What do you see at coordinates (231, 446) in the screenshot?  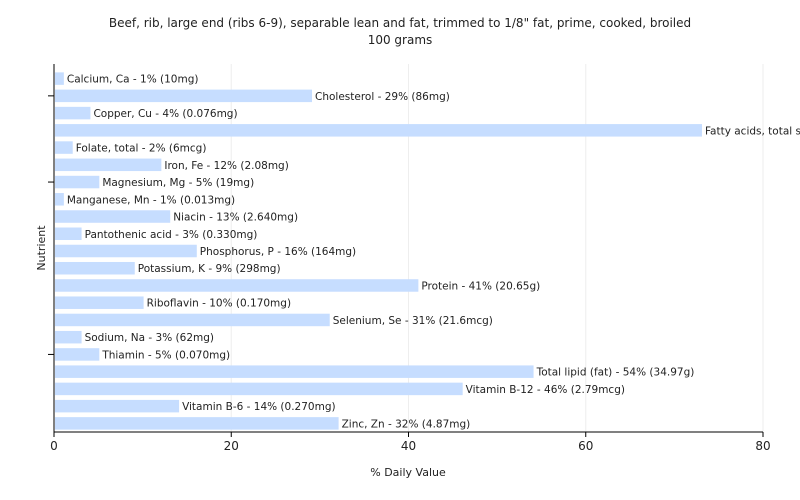 I see `x-tick-label: 20` at bounding box center [231, 446].